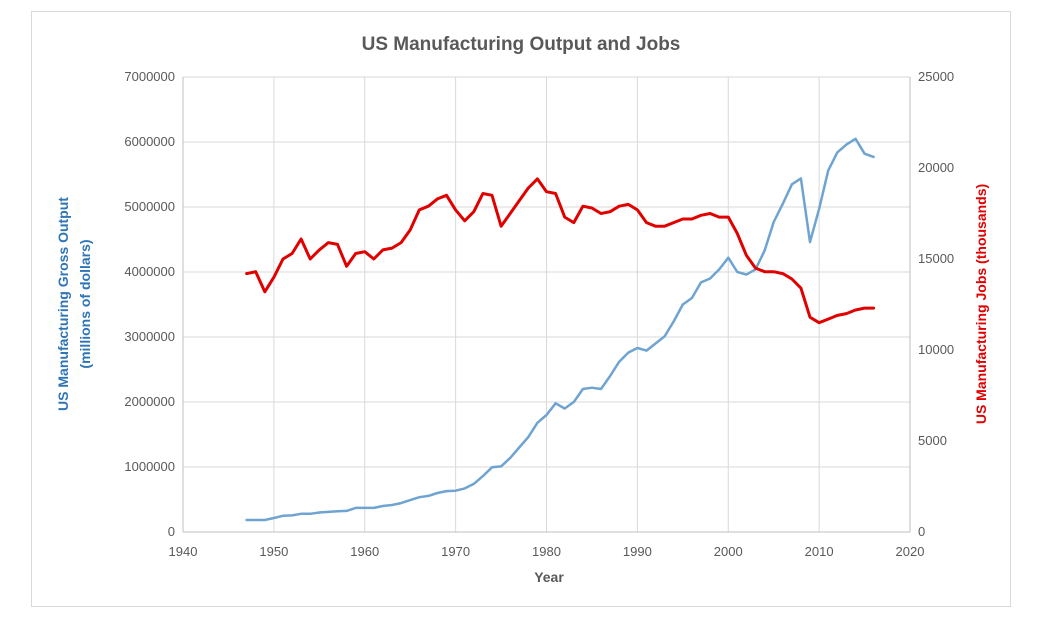 This screenshot has width=1045, height=628. I want to click on x-axis-label: Year, so click(549, 577).